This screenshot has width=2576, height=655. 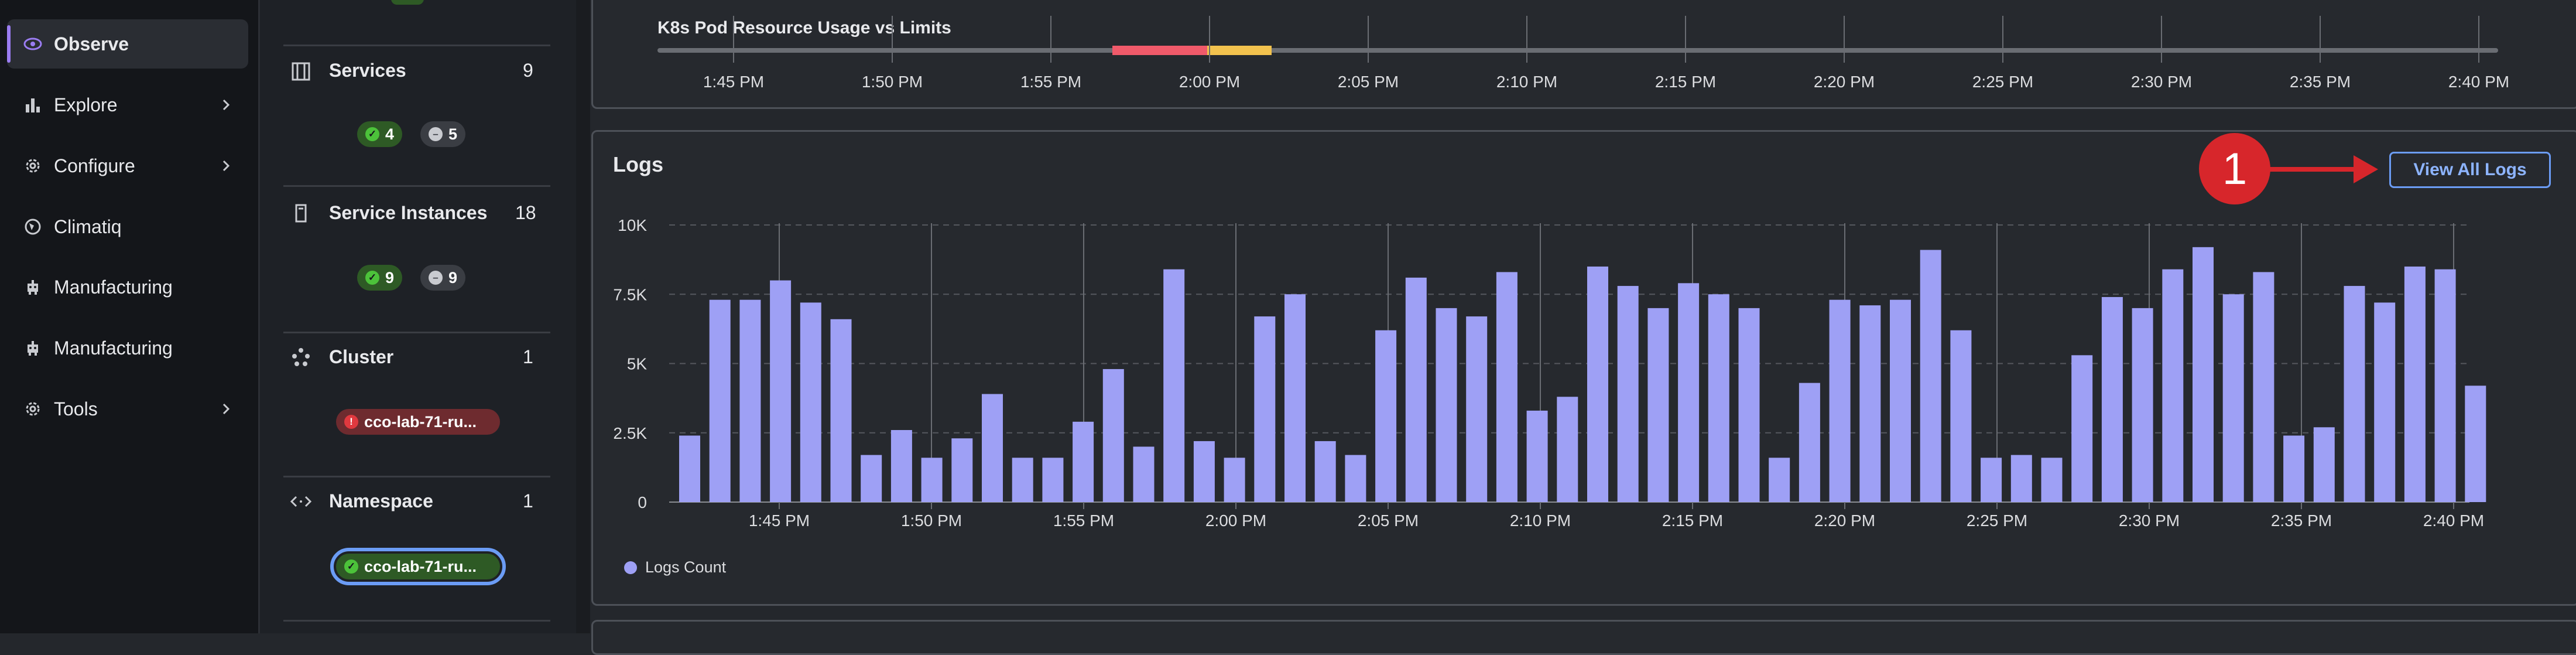 What do you see at coordinates (2470, 170) in the screenshot?
I see `view-all-logs-button: View All Logs` at bounding box center [2470, 170].